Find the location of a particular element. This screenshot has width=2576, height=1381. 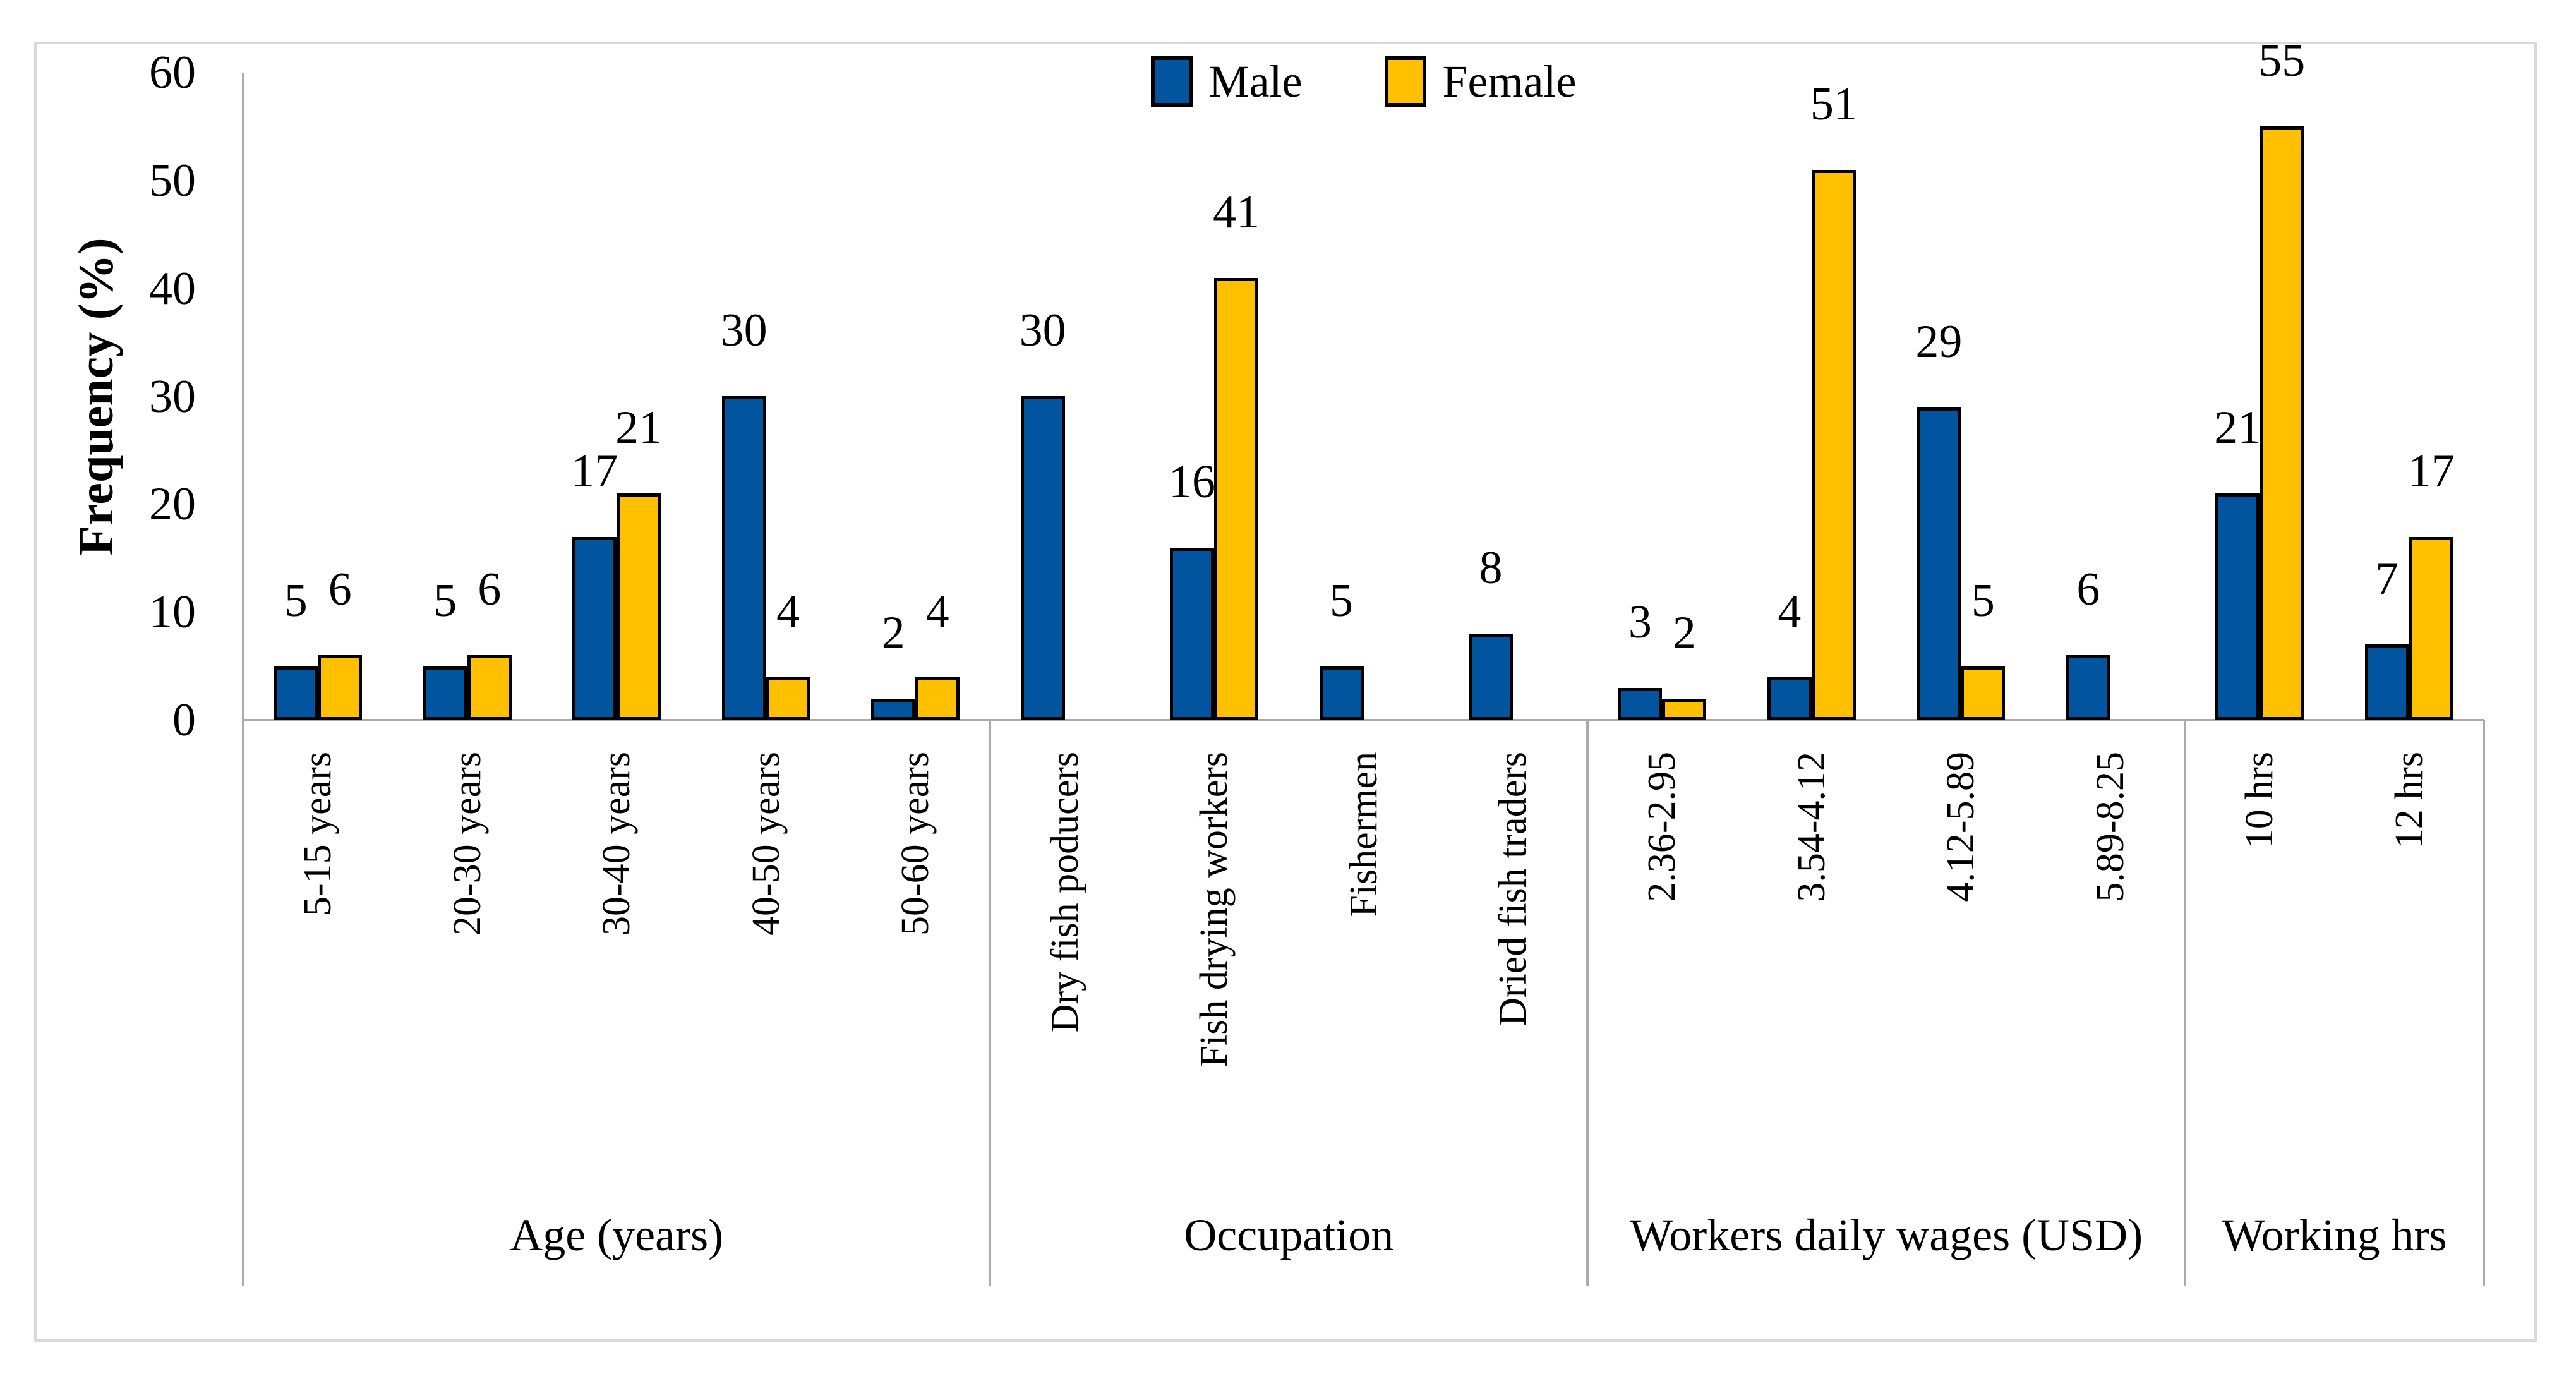

value-label-female: 2 is located at coordinates (1684, 633).